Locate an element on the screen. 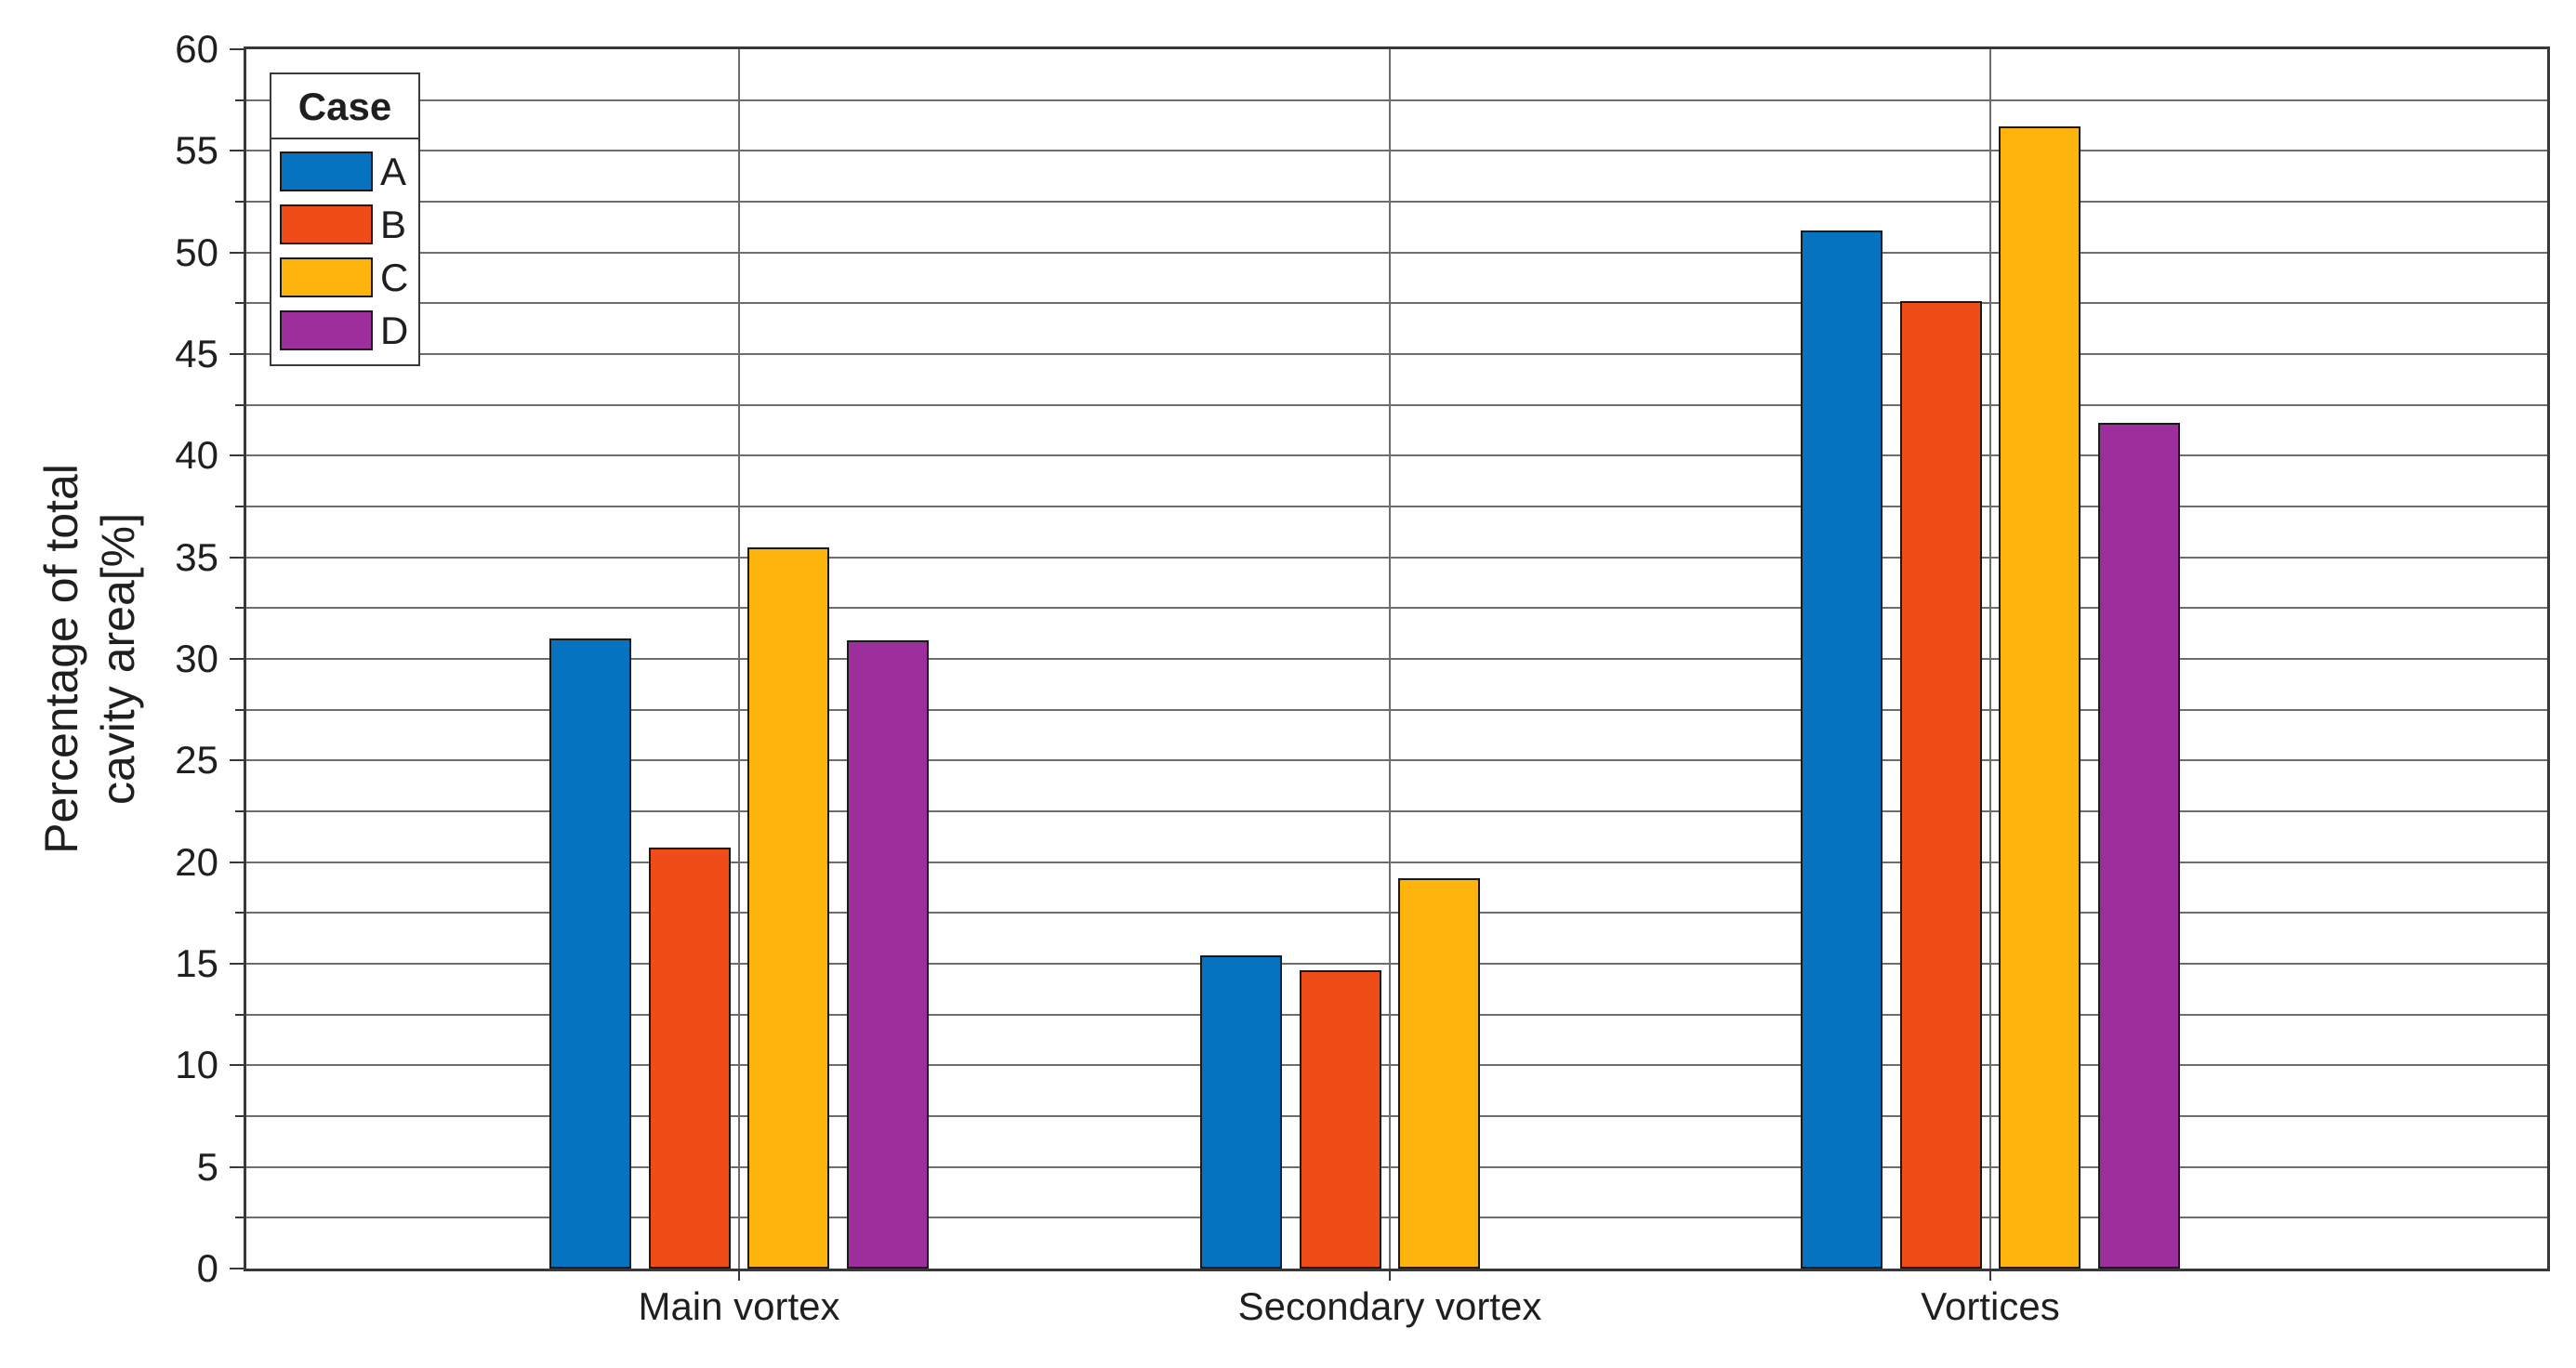 This screenshot has height=1368, width=2576. y-tick-label-60: 60 is located at coordinates (196, 49).